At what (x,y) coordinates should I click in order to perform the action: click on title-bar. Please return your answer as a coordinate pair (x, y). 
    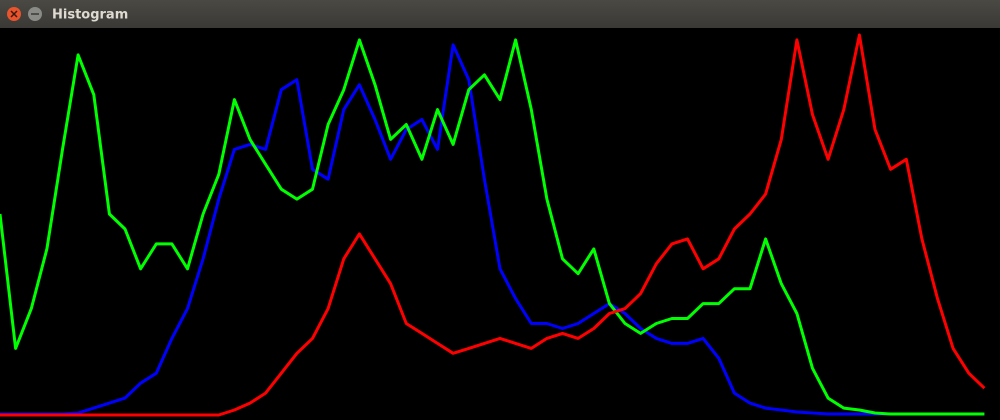
    Looking at the image, I should click on (500, 14).